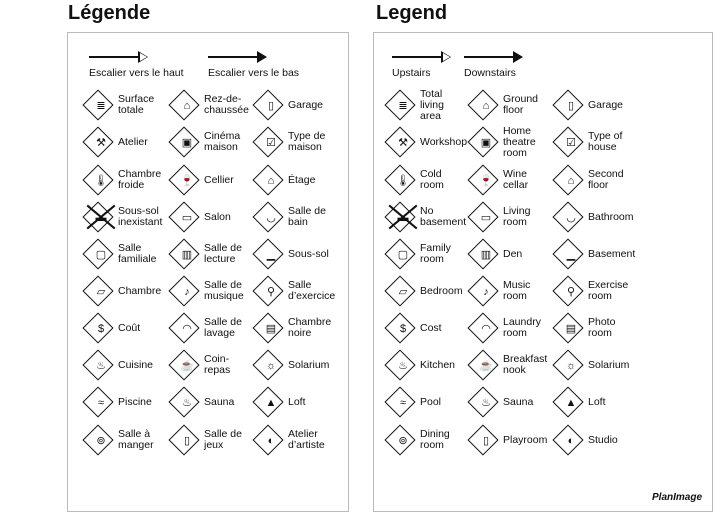 The image size is (720, 523). What do you see at coordinates (597, 367) in the screenshot?
I see `legend-item: ☼ Solarium` at bounding box center [597, 367].